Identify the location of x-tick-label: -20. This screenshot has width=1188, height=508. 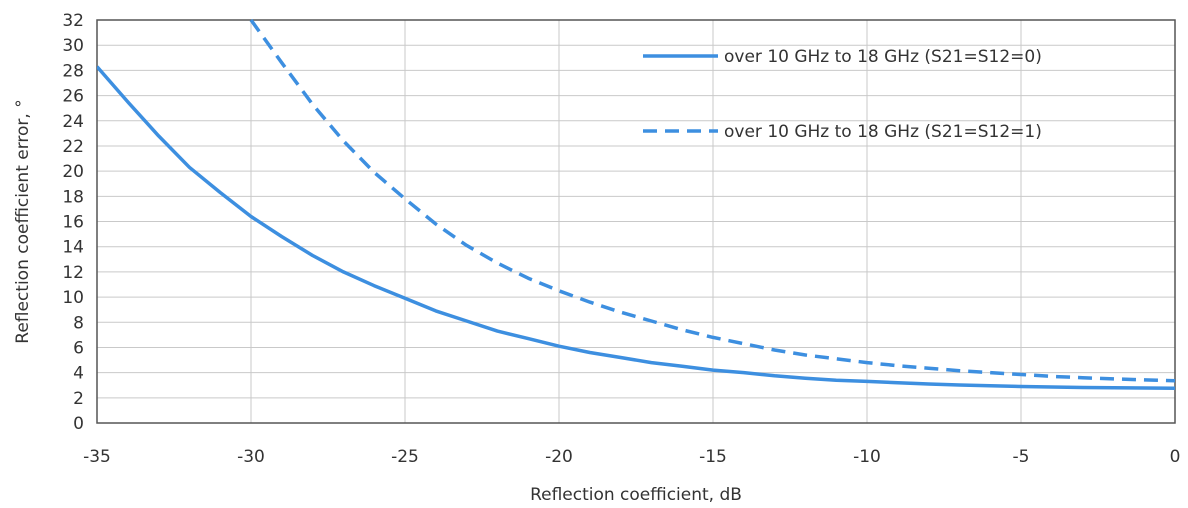
(559, 457).